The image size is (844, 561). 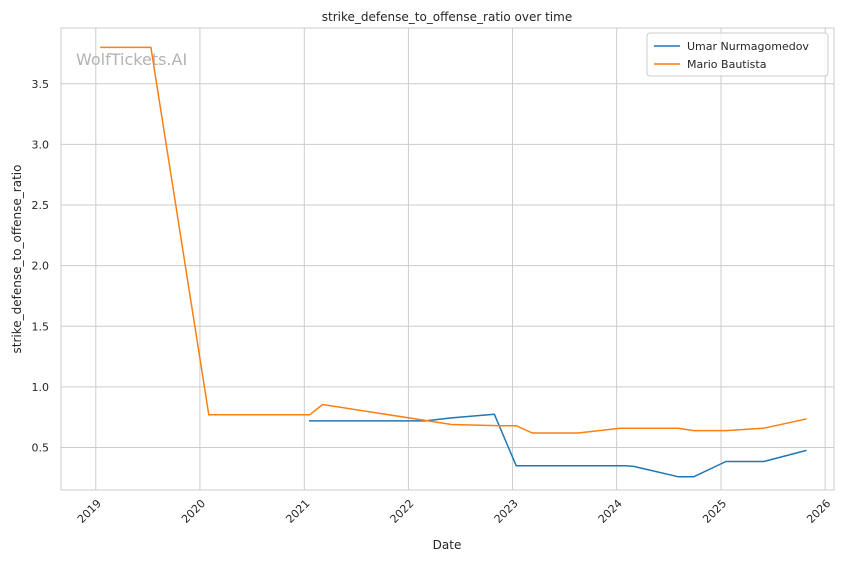 I want to click on legend-label: Mario Bautista, so click(x=726, y=64).